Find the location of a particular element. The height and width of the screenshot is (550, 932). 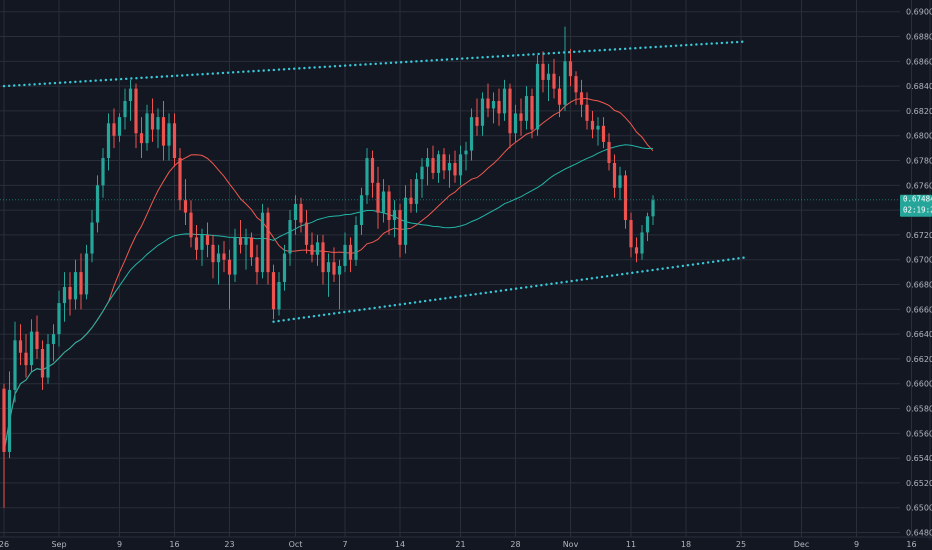

trendline-lower is located at coordinates (510, 289).